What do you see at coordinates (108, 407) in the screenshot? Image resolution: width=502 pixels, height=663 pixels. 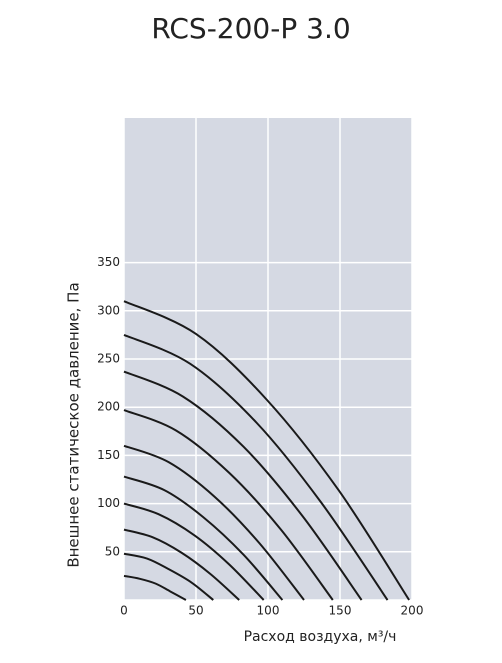 I see `y-tick-label: 200` at bounding box center [108, 407].